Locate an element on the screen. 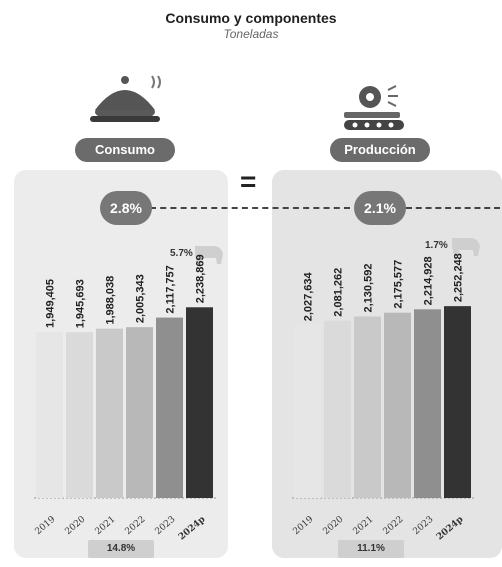  consumo-bar-2019 is located at coordinates (49, 414).